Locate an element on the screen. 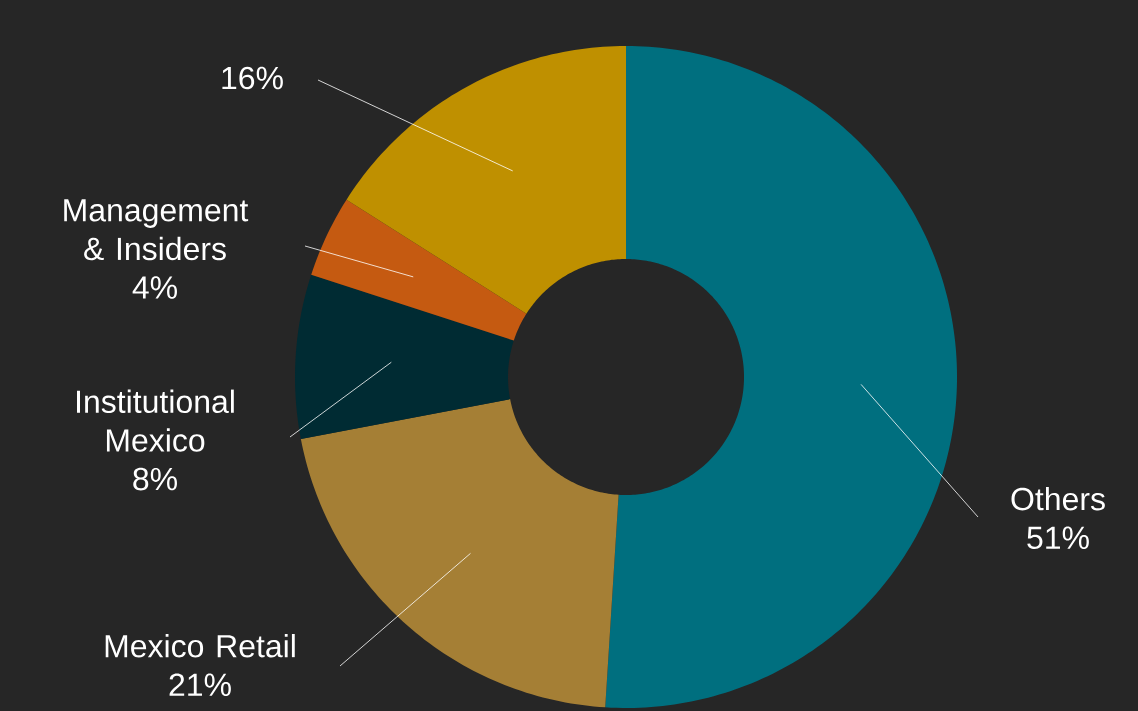 The image size is (1138, 711). data-label: 51% is located at coordinates (1058, 538).